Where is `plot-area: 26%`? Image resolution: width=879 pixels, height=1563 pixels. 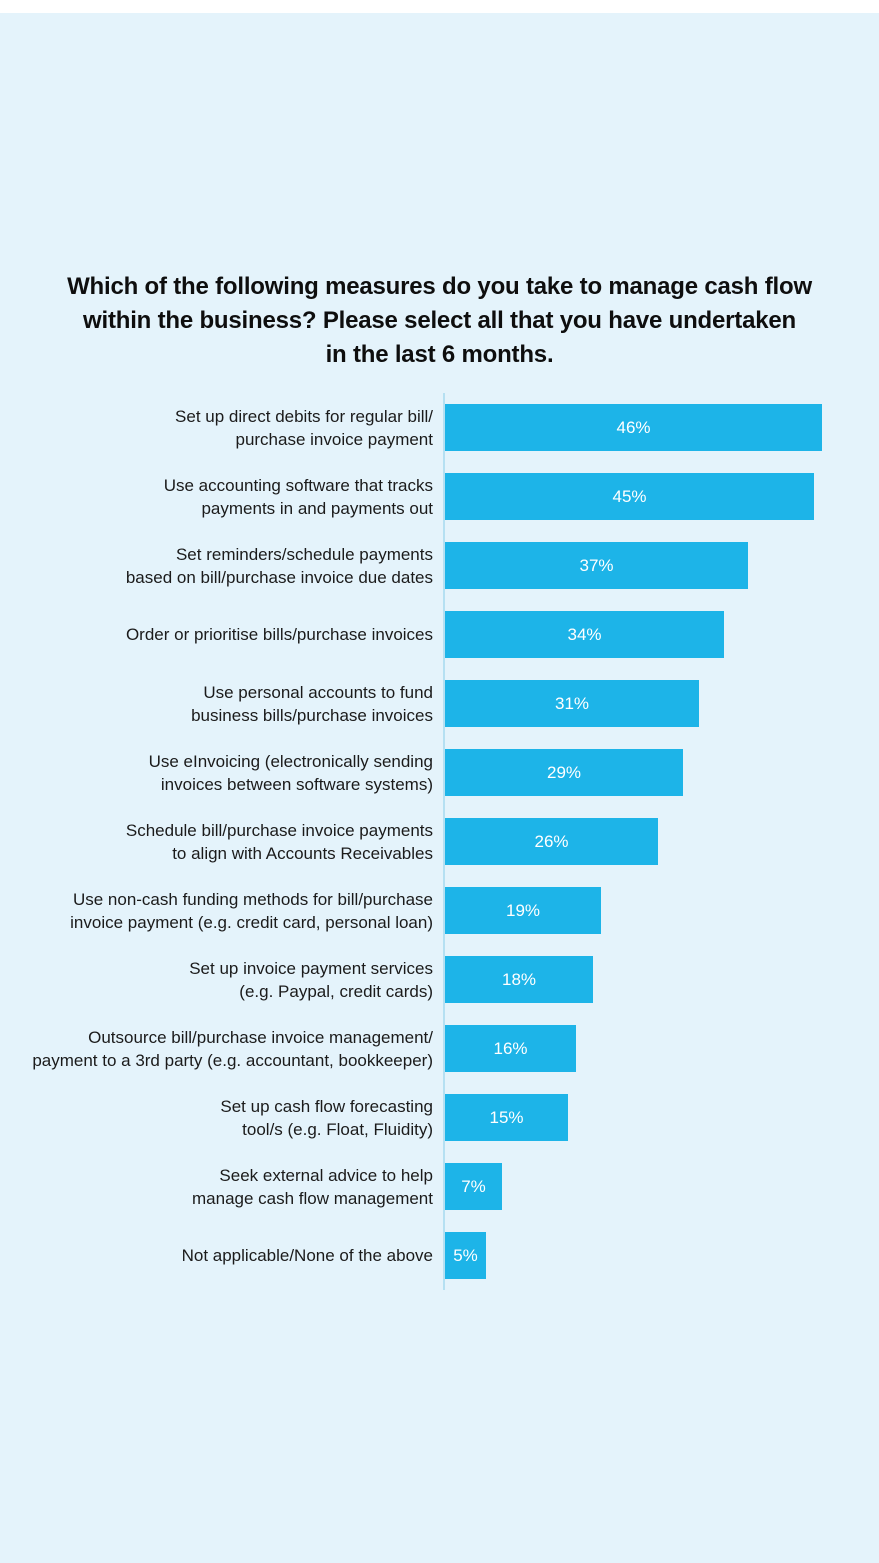
plot-area: 26% is located at coordinates (661, 841).